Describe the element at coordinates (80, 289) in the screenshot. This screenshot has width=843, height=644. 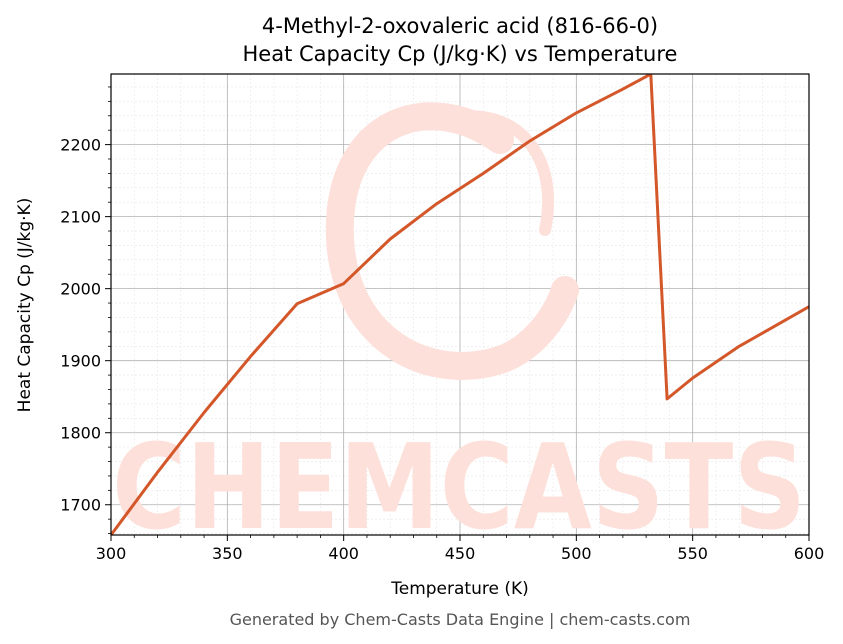
I see `y-tick-label: 2000` at that location.